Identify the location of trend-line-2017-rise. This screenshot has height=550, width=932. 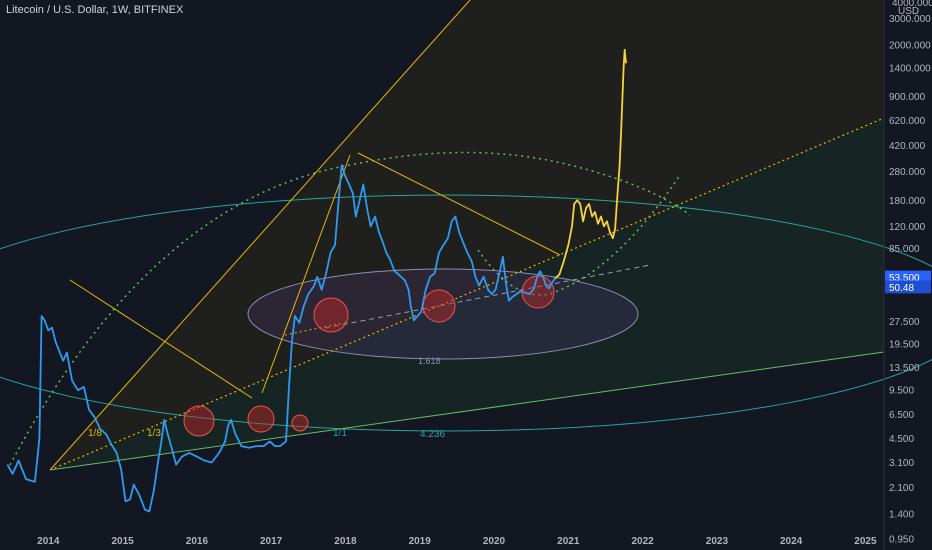
(306, 274).